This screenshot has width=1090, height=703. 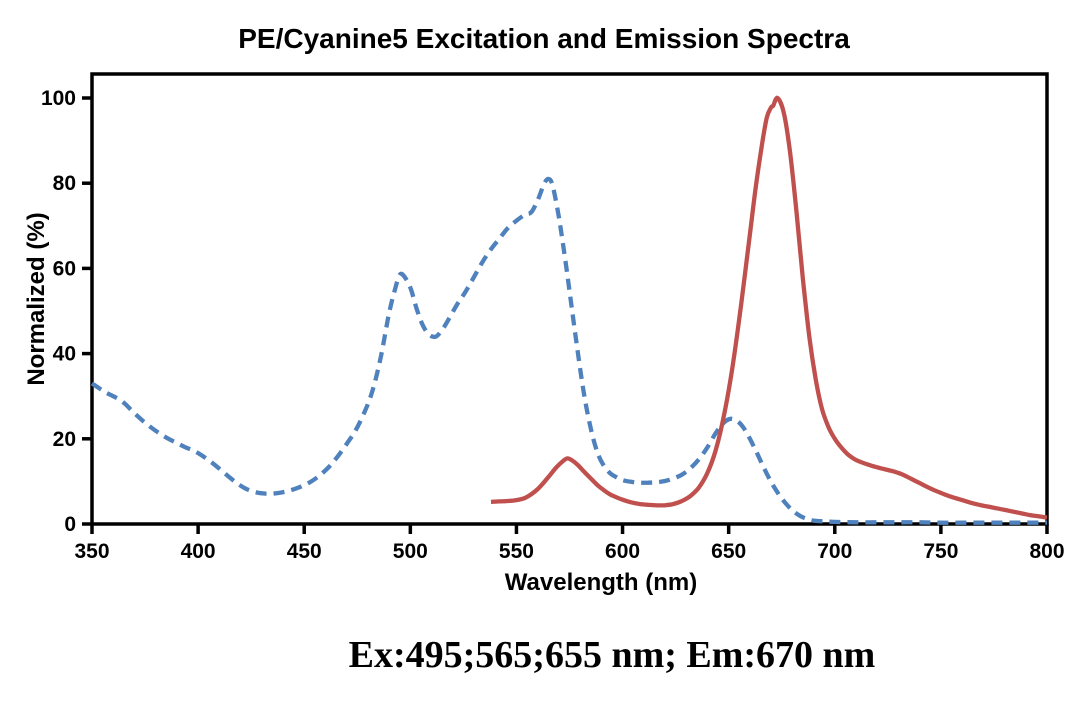 I want to click on x-tick-label: 600, so click(x=622, y=551).